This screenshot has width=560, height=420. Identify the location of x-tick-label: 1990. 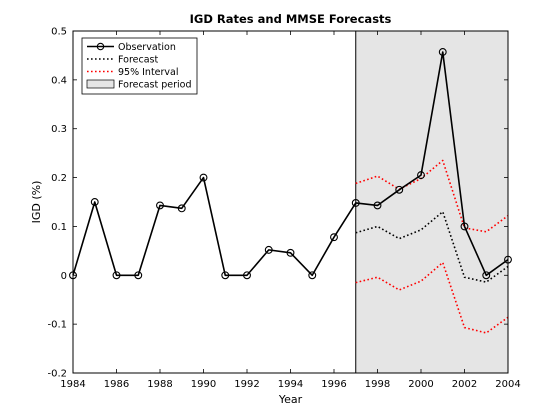
(203, 384).